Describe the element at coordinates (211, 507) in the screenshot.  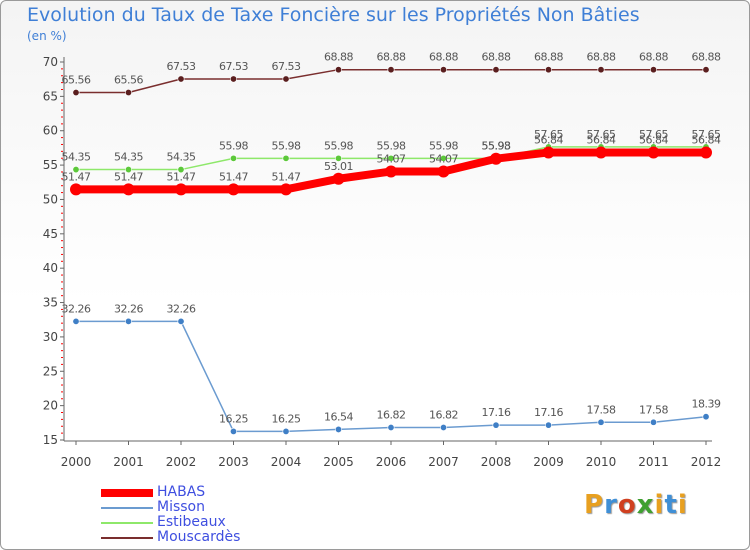
I see `legend-item-misson: Misson` at that location.